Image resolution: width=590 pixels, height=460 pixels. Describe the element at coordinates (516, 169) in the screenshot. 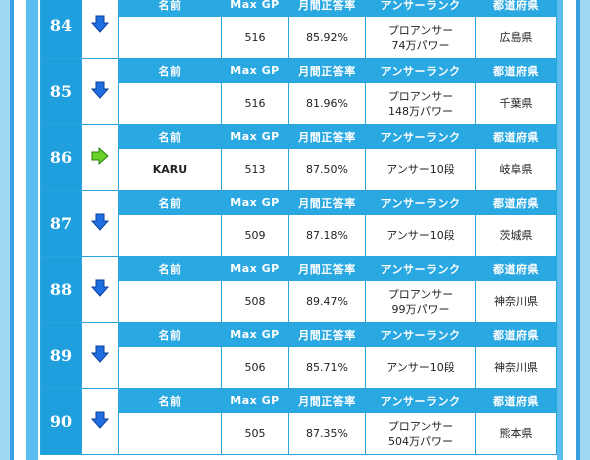

I see `prefecture-value: 岐阜県` at that location.